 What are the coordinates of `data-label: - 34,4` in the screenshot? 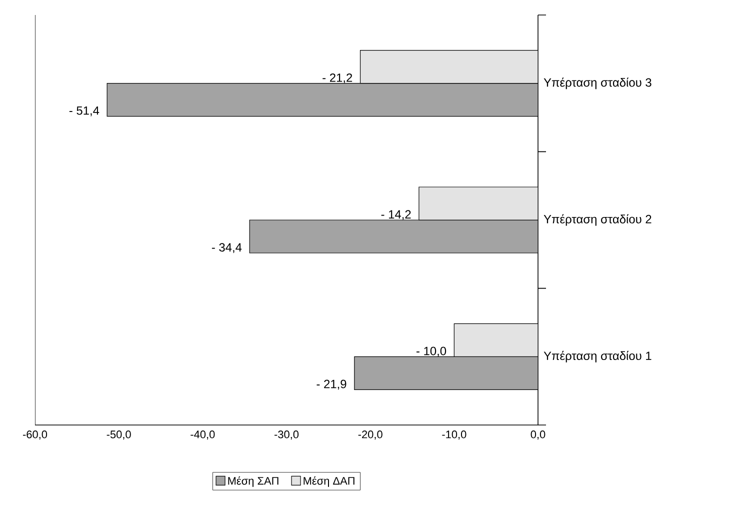 It's located at (227, 248).